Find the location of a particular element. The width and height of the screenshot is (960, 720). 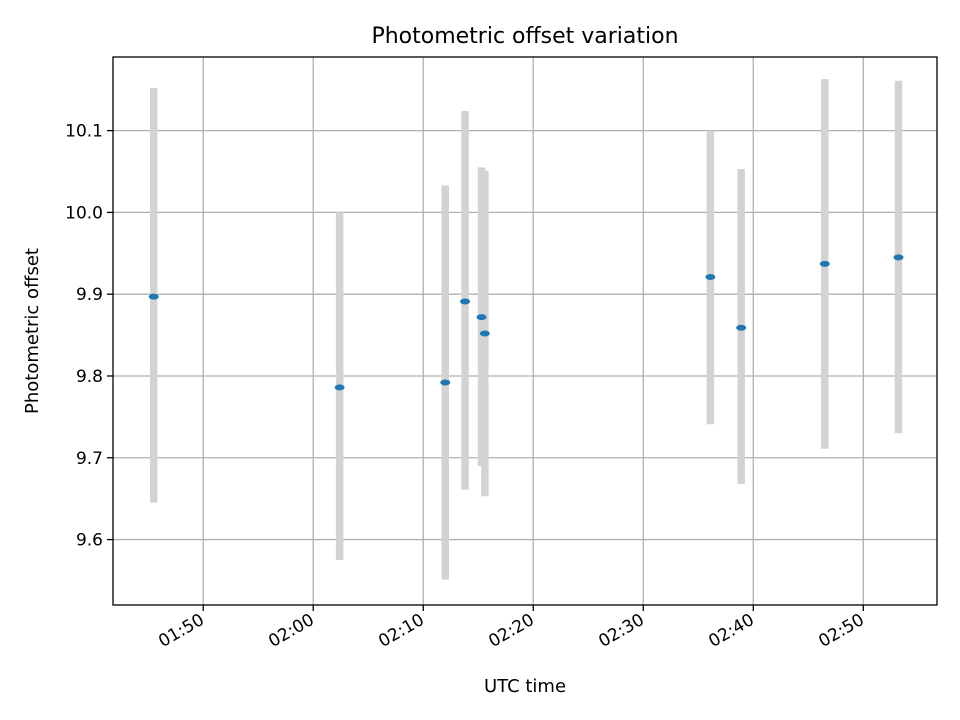

x-tick-label: 02:50 is located at coordinates (841, 631).